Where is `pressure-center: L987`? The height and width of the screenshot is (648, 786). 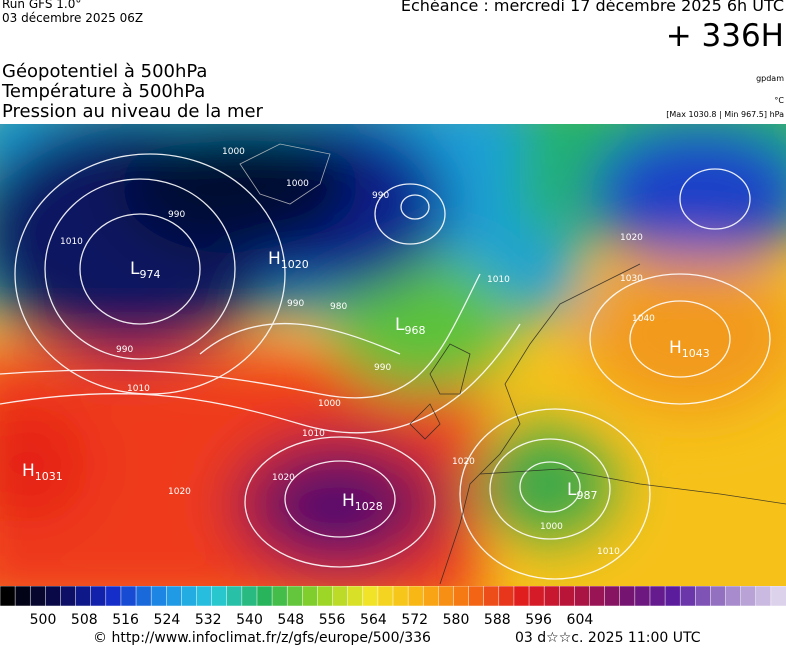 pressure-center: L987 is located at coordinates (582, 491).